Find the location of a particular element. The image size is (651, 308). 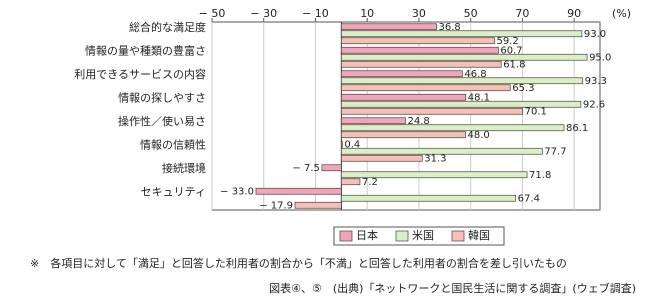

value-label: − 17.9 is located at coordinates (276, 205).